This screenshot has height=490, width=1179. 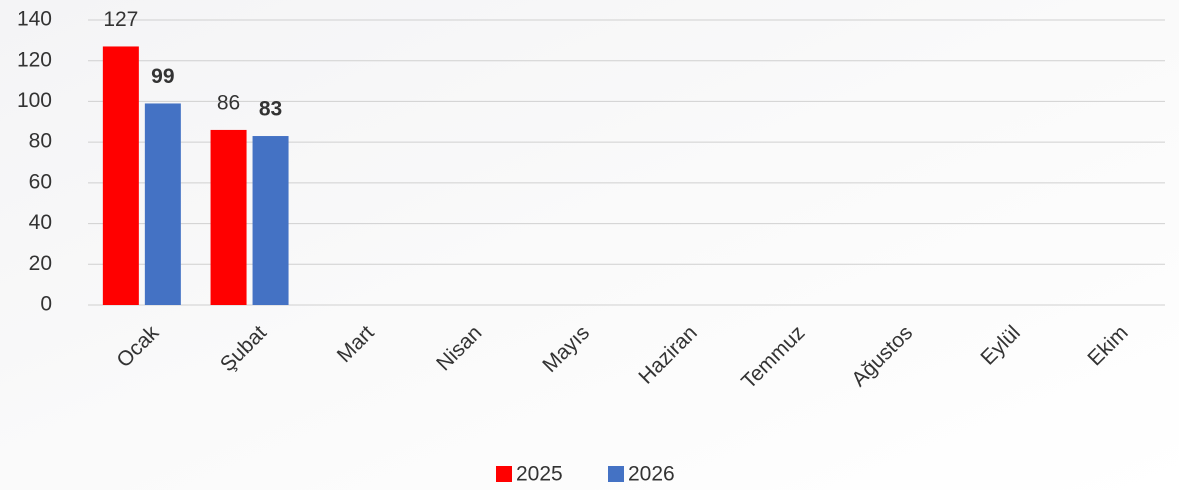 What do you see at coordinates (34, 100) in the screenshot?
I see `y-tick-label: 100` at bounding box center [34, 100].